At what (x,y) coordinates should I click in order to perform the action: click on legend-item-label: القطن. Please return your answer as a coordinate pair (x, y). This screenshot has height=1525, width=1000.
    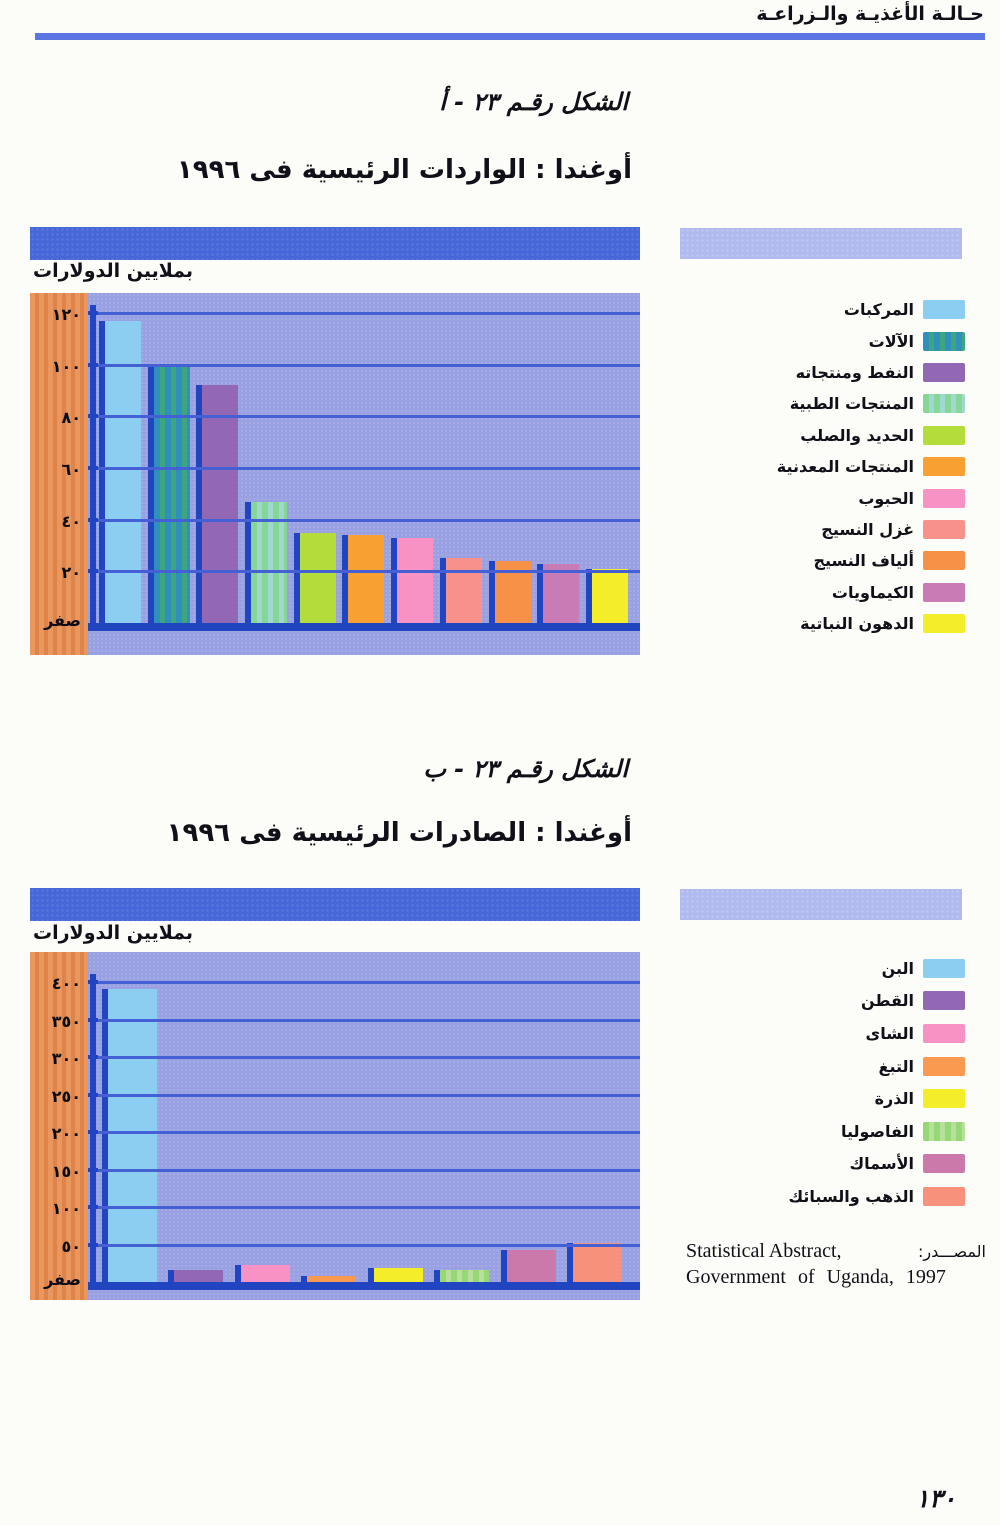
    Looking at the image, I should click on (887, 1001).